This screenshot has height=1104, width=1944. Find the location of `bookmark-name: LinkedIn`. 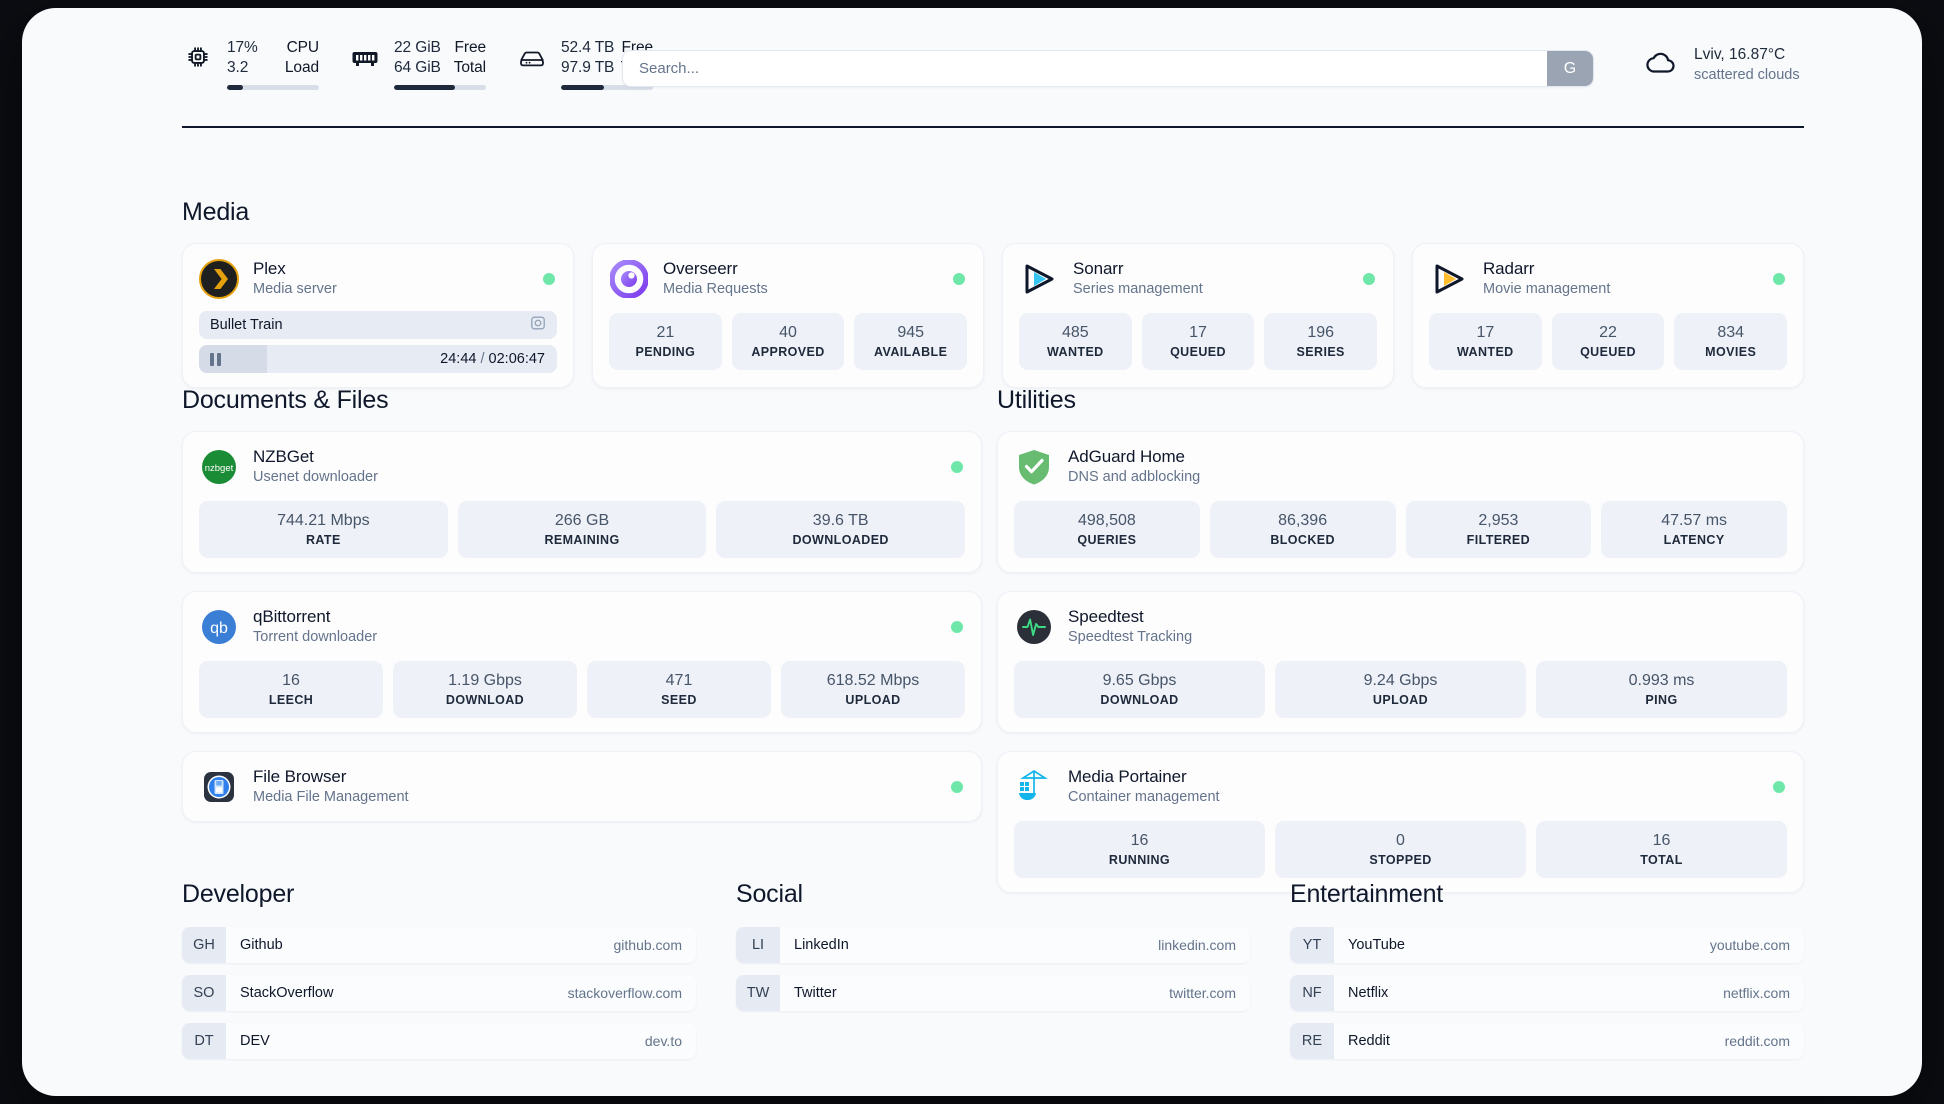

bookmark-name: LinkedIn is located at coordinates (821, 945).